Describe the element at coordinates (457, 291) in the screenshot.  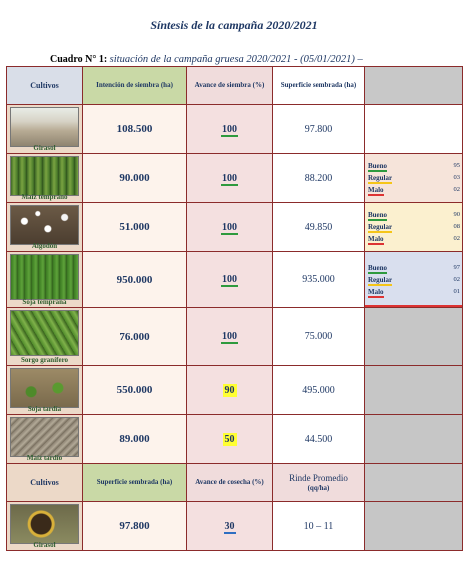
I see `cond-malo-value: 01` at that location.